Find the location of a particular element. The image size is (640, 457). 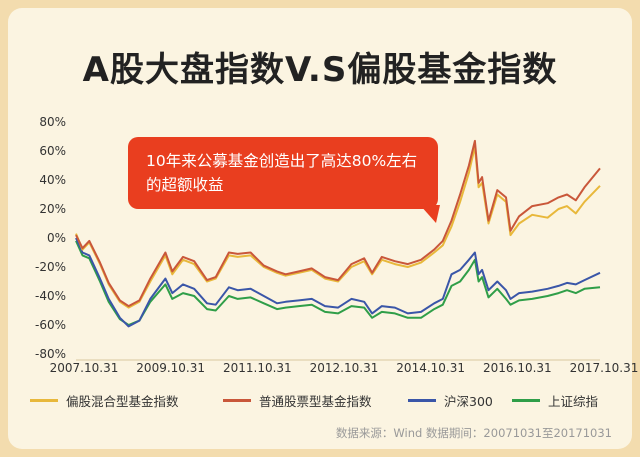

chart-legend: 偏股混合型基金指数 普通股票型基金指数 沪深300 上证综指 is located at coordinates (330, 399).